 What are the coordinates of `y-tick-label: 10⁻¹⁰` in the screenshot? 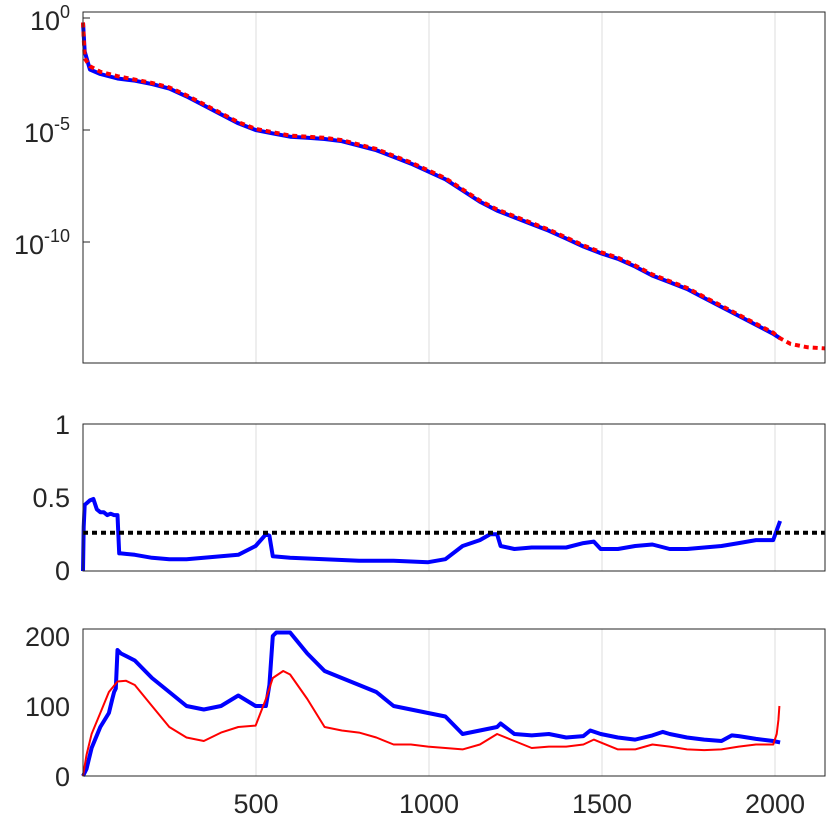 It's located at (42, 243).